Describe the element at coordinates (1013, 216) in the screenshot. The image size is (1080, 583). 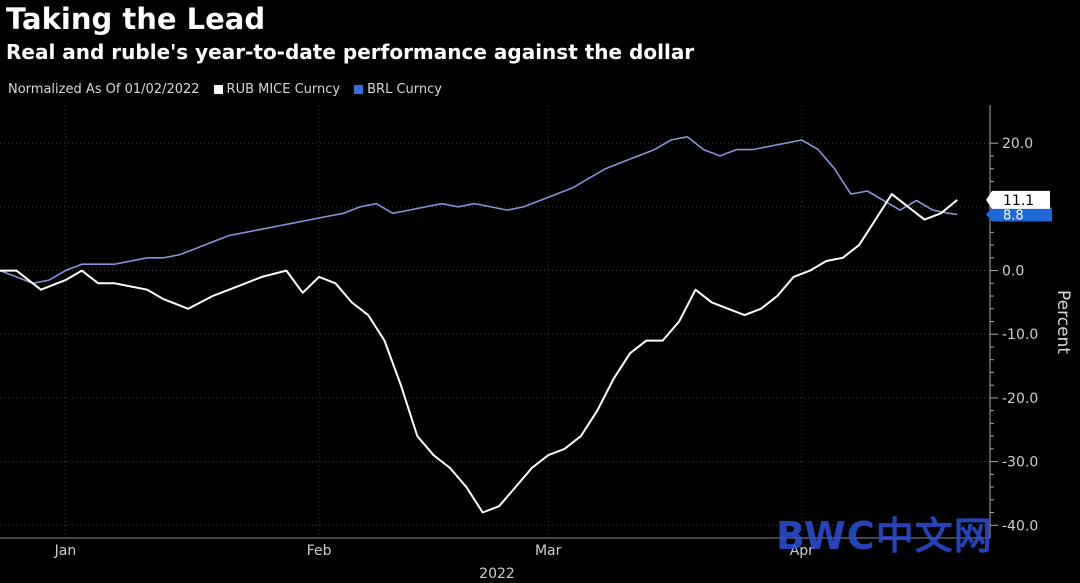
I see `value-tag-brl-label: 8.8` at that location.